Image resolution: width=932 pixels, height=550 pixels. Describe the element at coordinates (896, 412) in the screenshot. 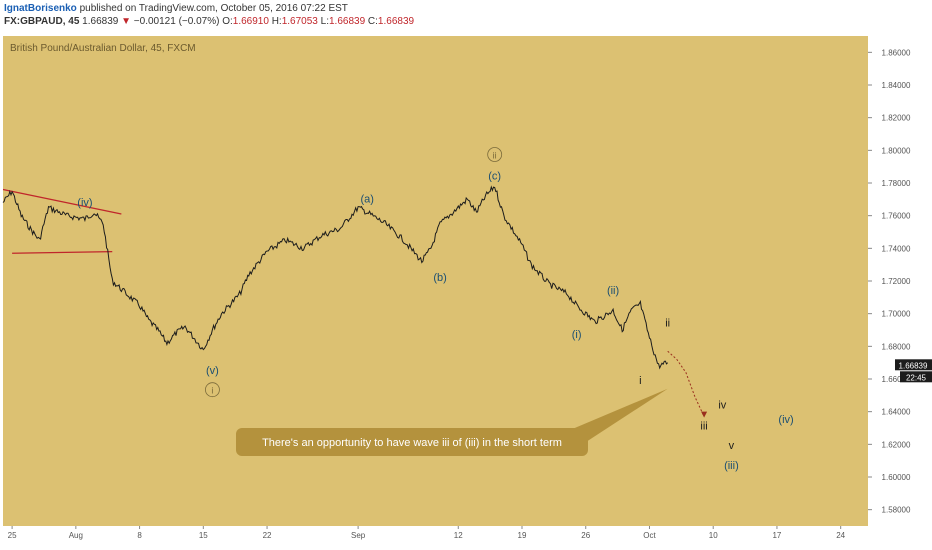

I see `y-tick-label: 1.64000` at that location.